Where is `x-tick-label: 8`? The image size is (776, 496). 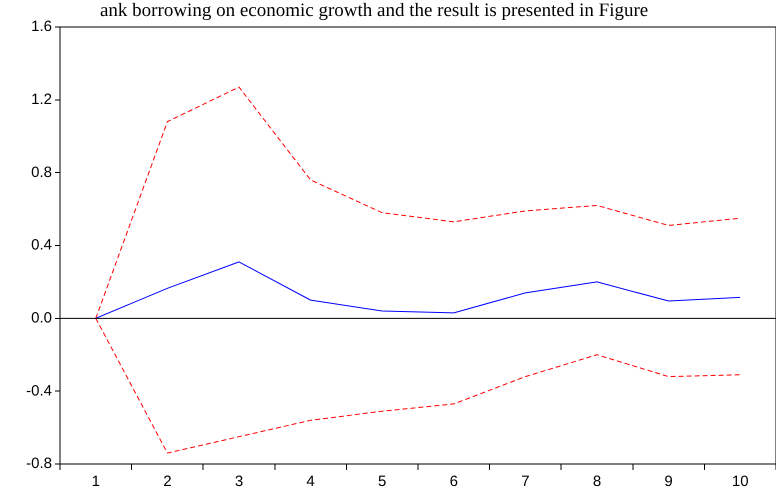 x-tick-label: 8 is located at coordinates (597, 481).